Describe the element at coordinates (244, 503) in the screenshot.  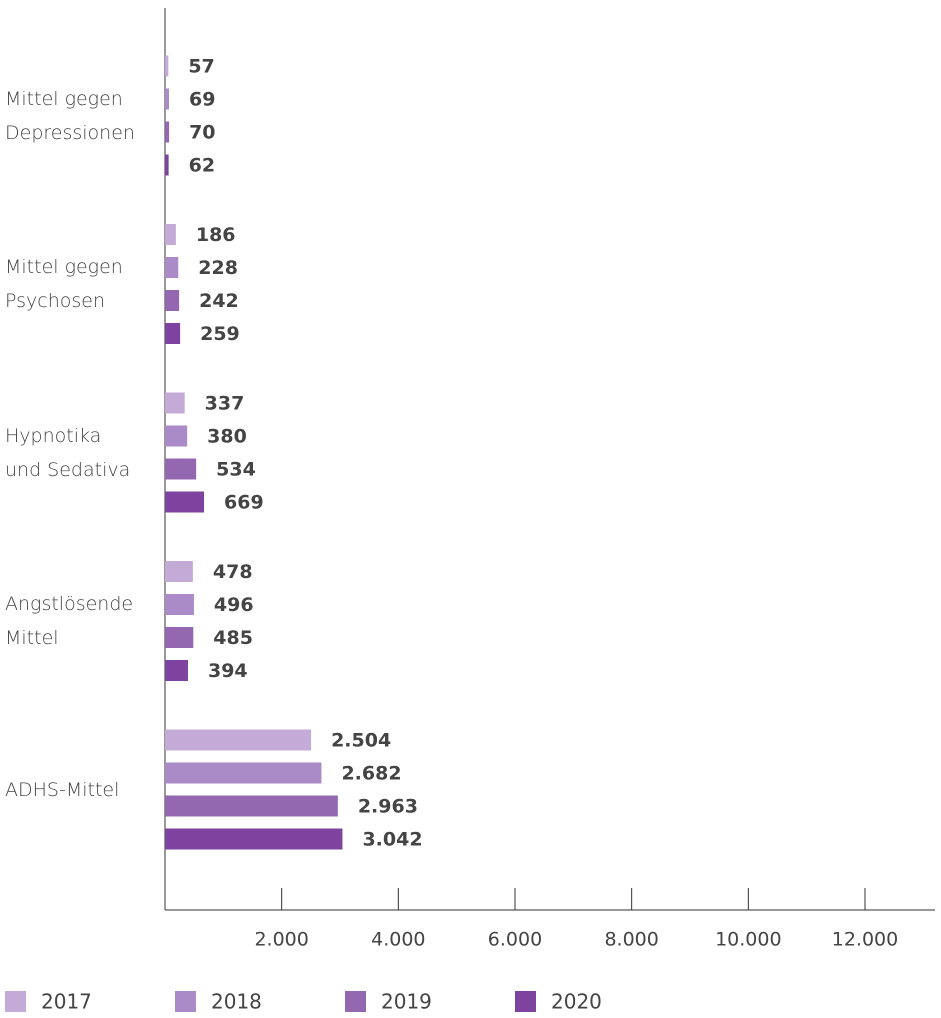
I see `value-label: 669` at that location.